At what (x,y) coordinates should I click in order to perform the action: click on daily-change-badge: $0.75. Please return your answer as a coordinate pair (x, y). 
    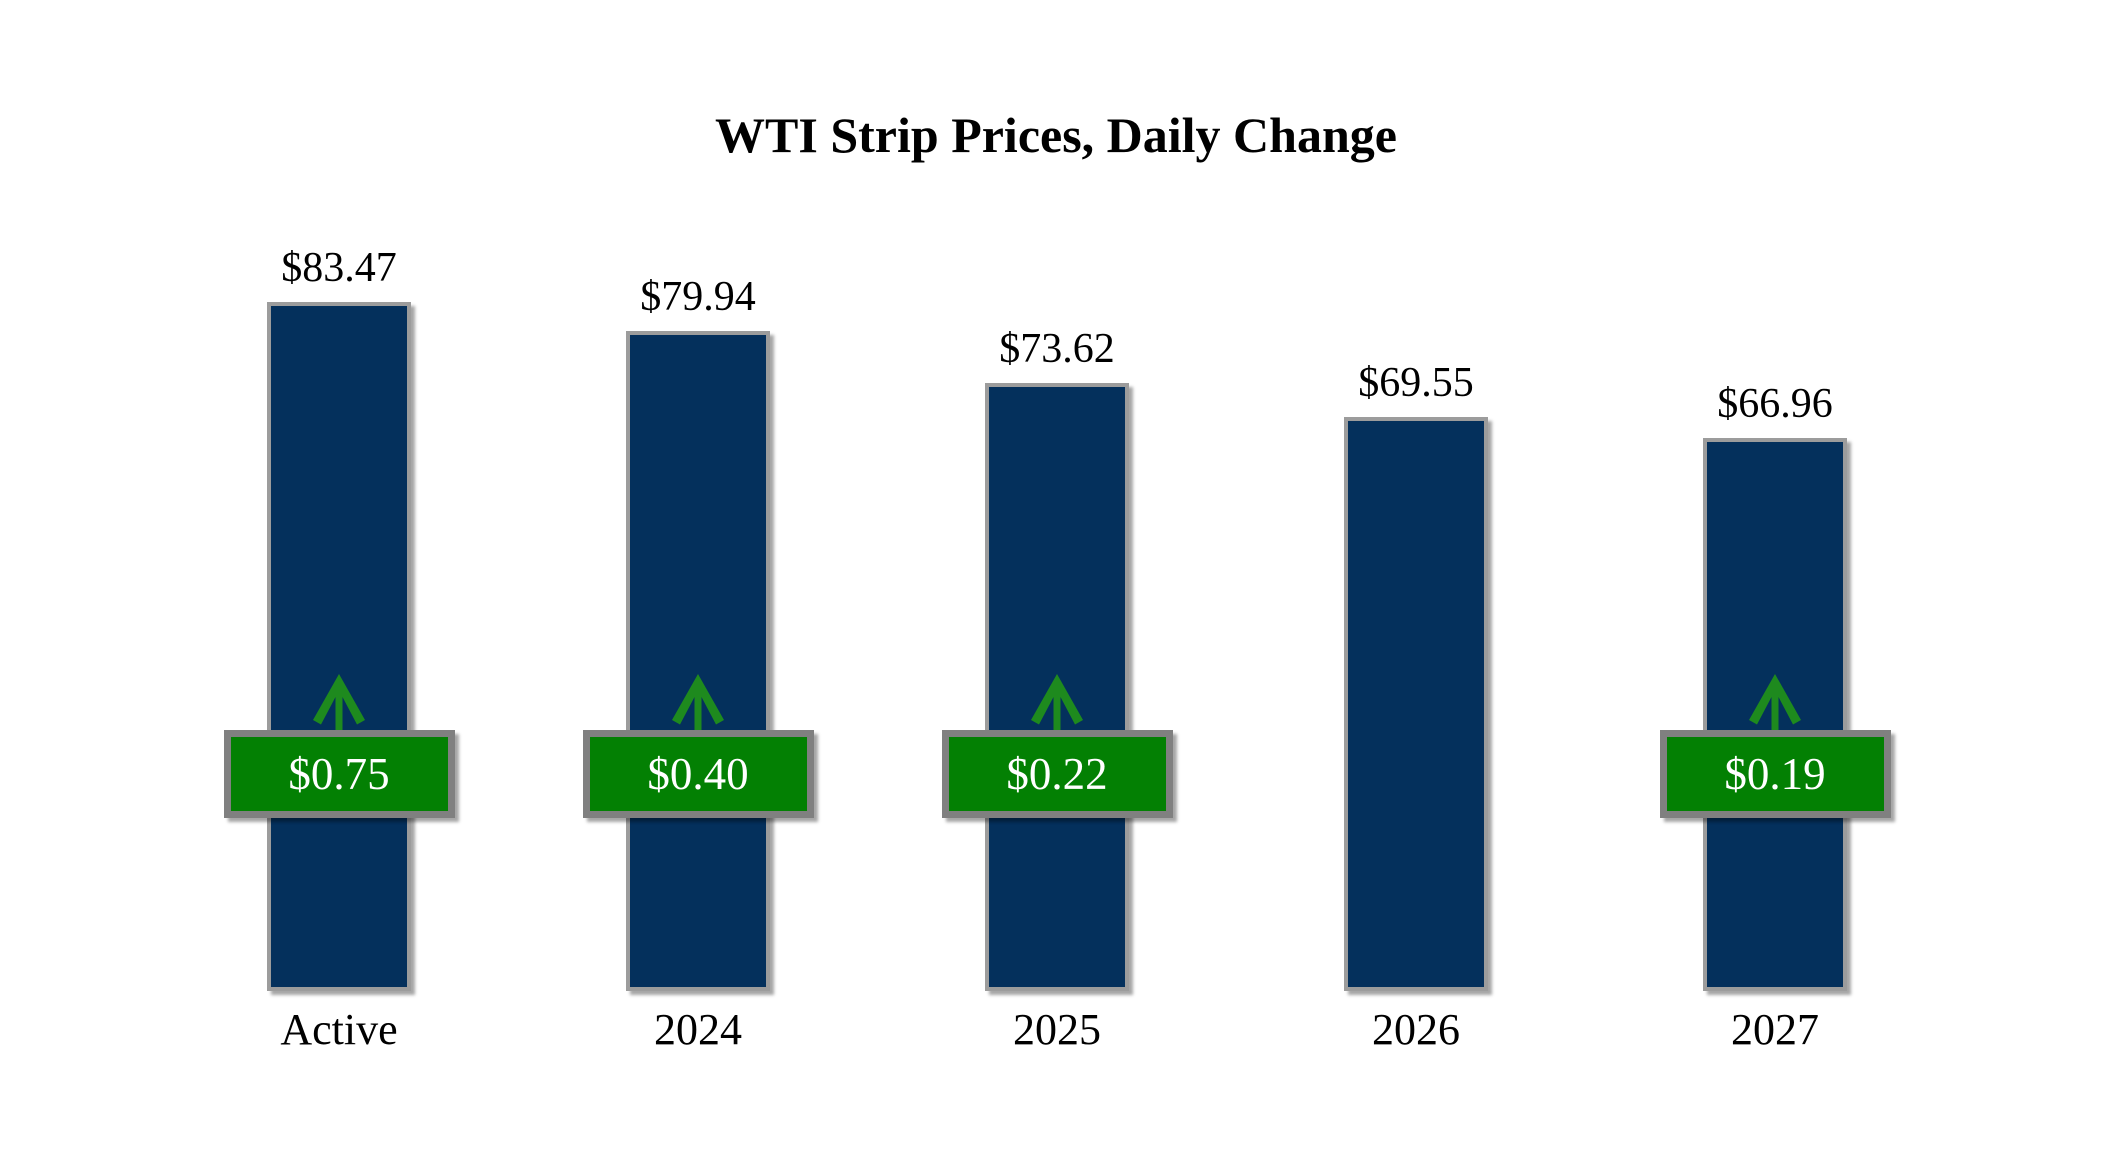
    Looking at the image, I should click on (339, 774).